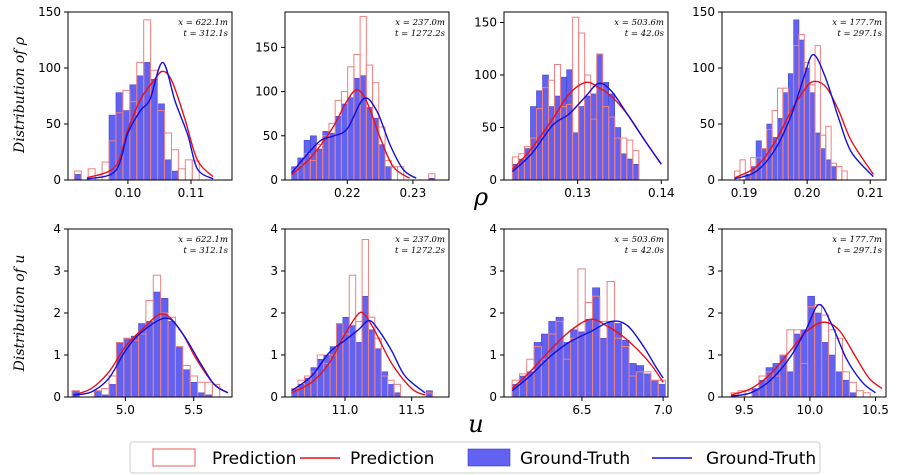  What do you see at coordinates (859, 251) in the screenshot?
I see `annotation-time: t = 297.1s` at bounding box center [859, 251].